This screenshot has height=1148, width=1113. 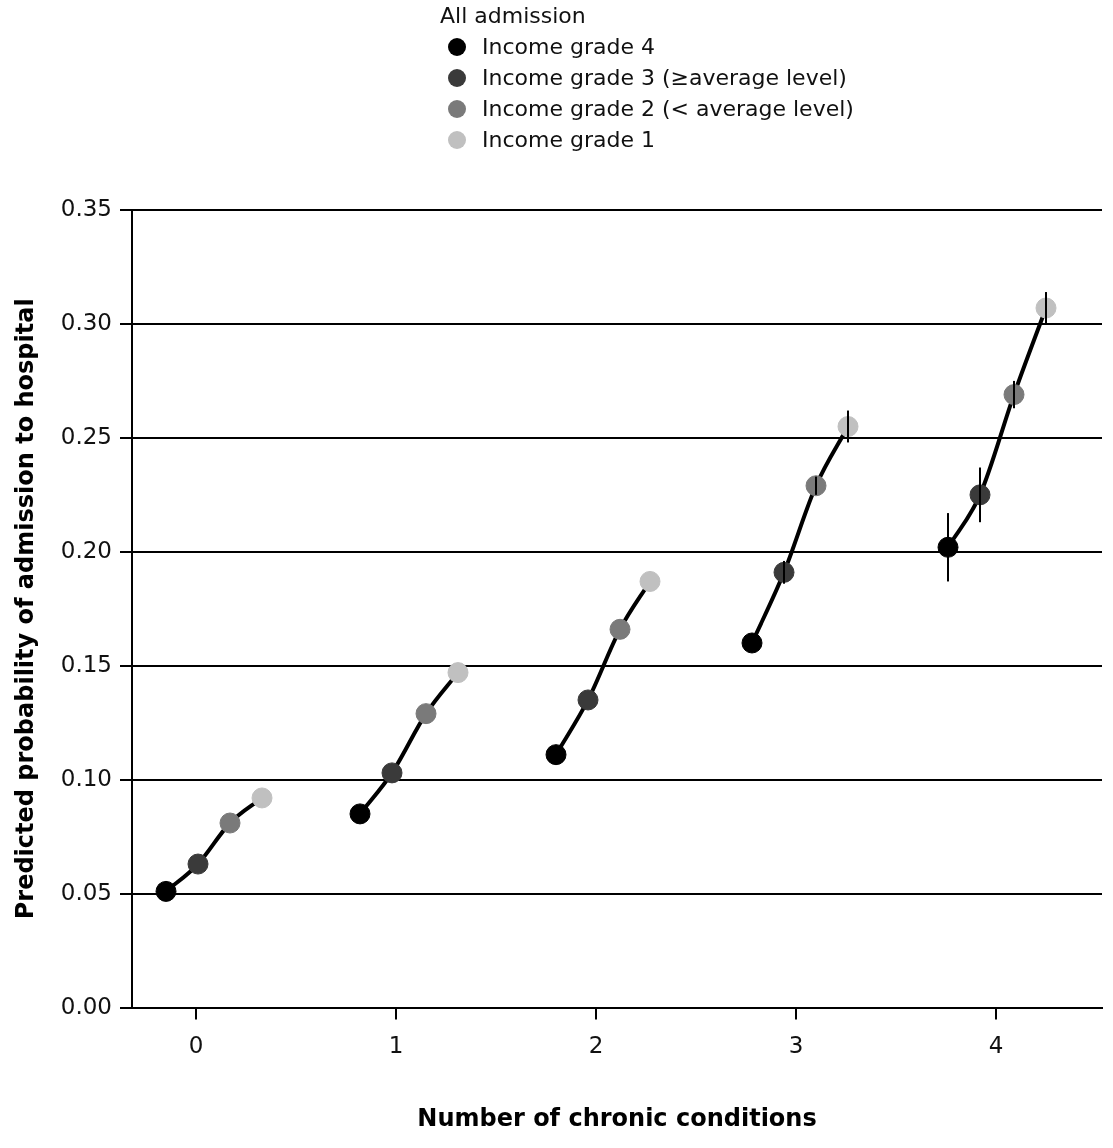 What do you see at coordinates (513, 16) in the screenshot?
I see `legend-title: All admission` at bounding box center [513, 16].